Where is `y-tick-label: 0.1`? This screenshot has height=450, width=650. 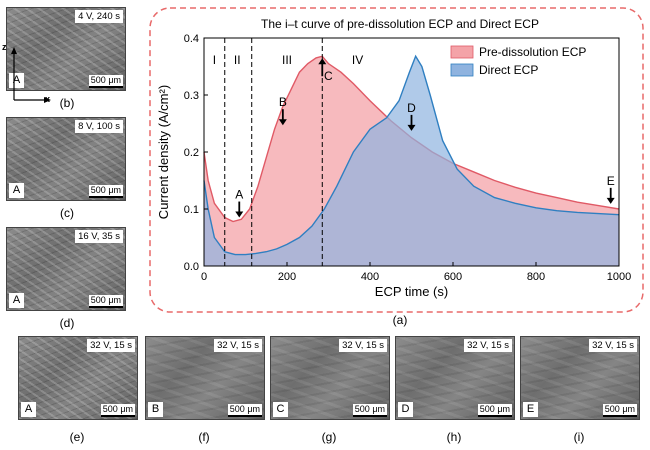
y-tick-label: 0.1 is located at coordinates (191, 210).